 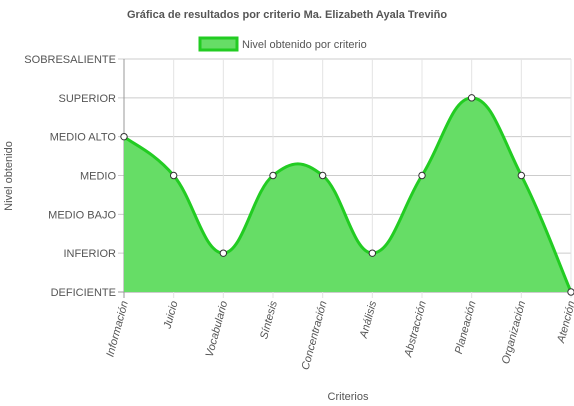 What do you see at coordinates (466, 328) in the screenshot?
I see `x-tick-label: Planeación` at bounding box center [466, 328].